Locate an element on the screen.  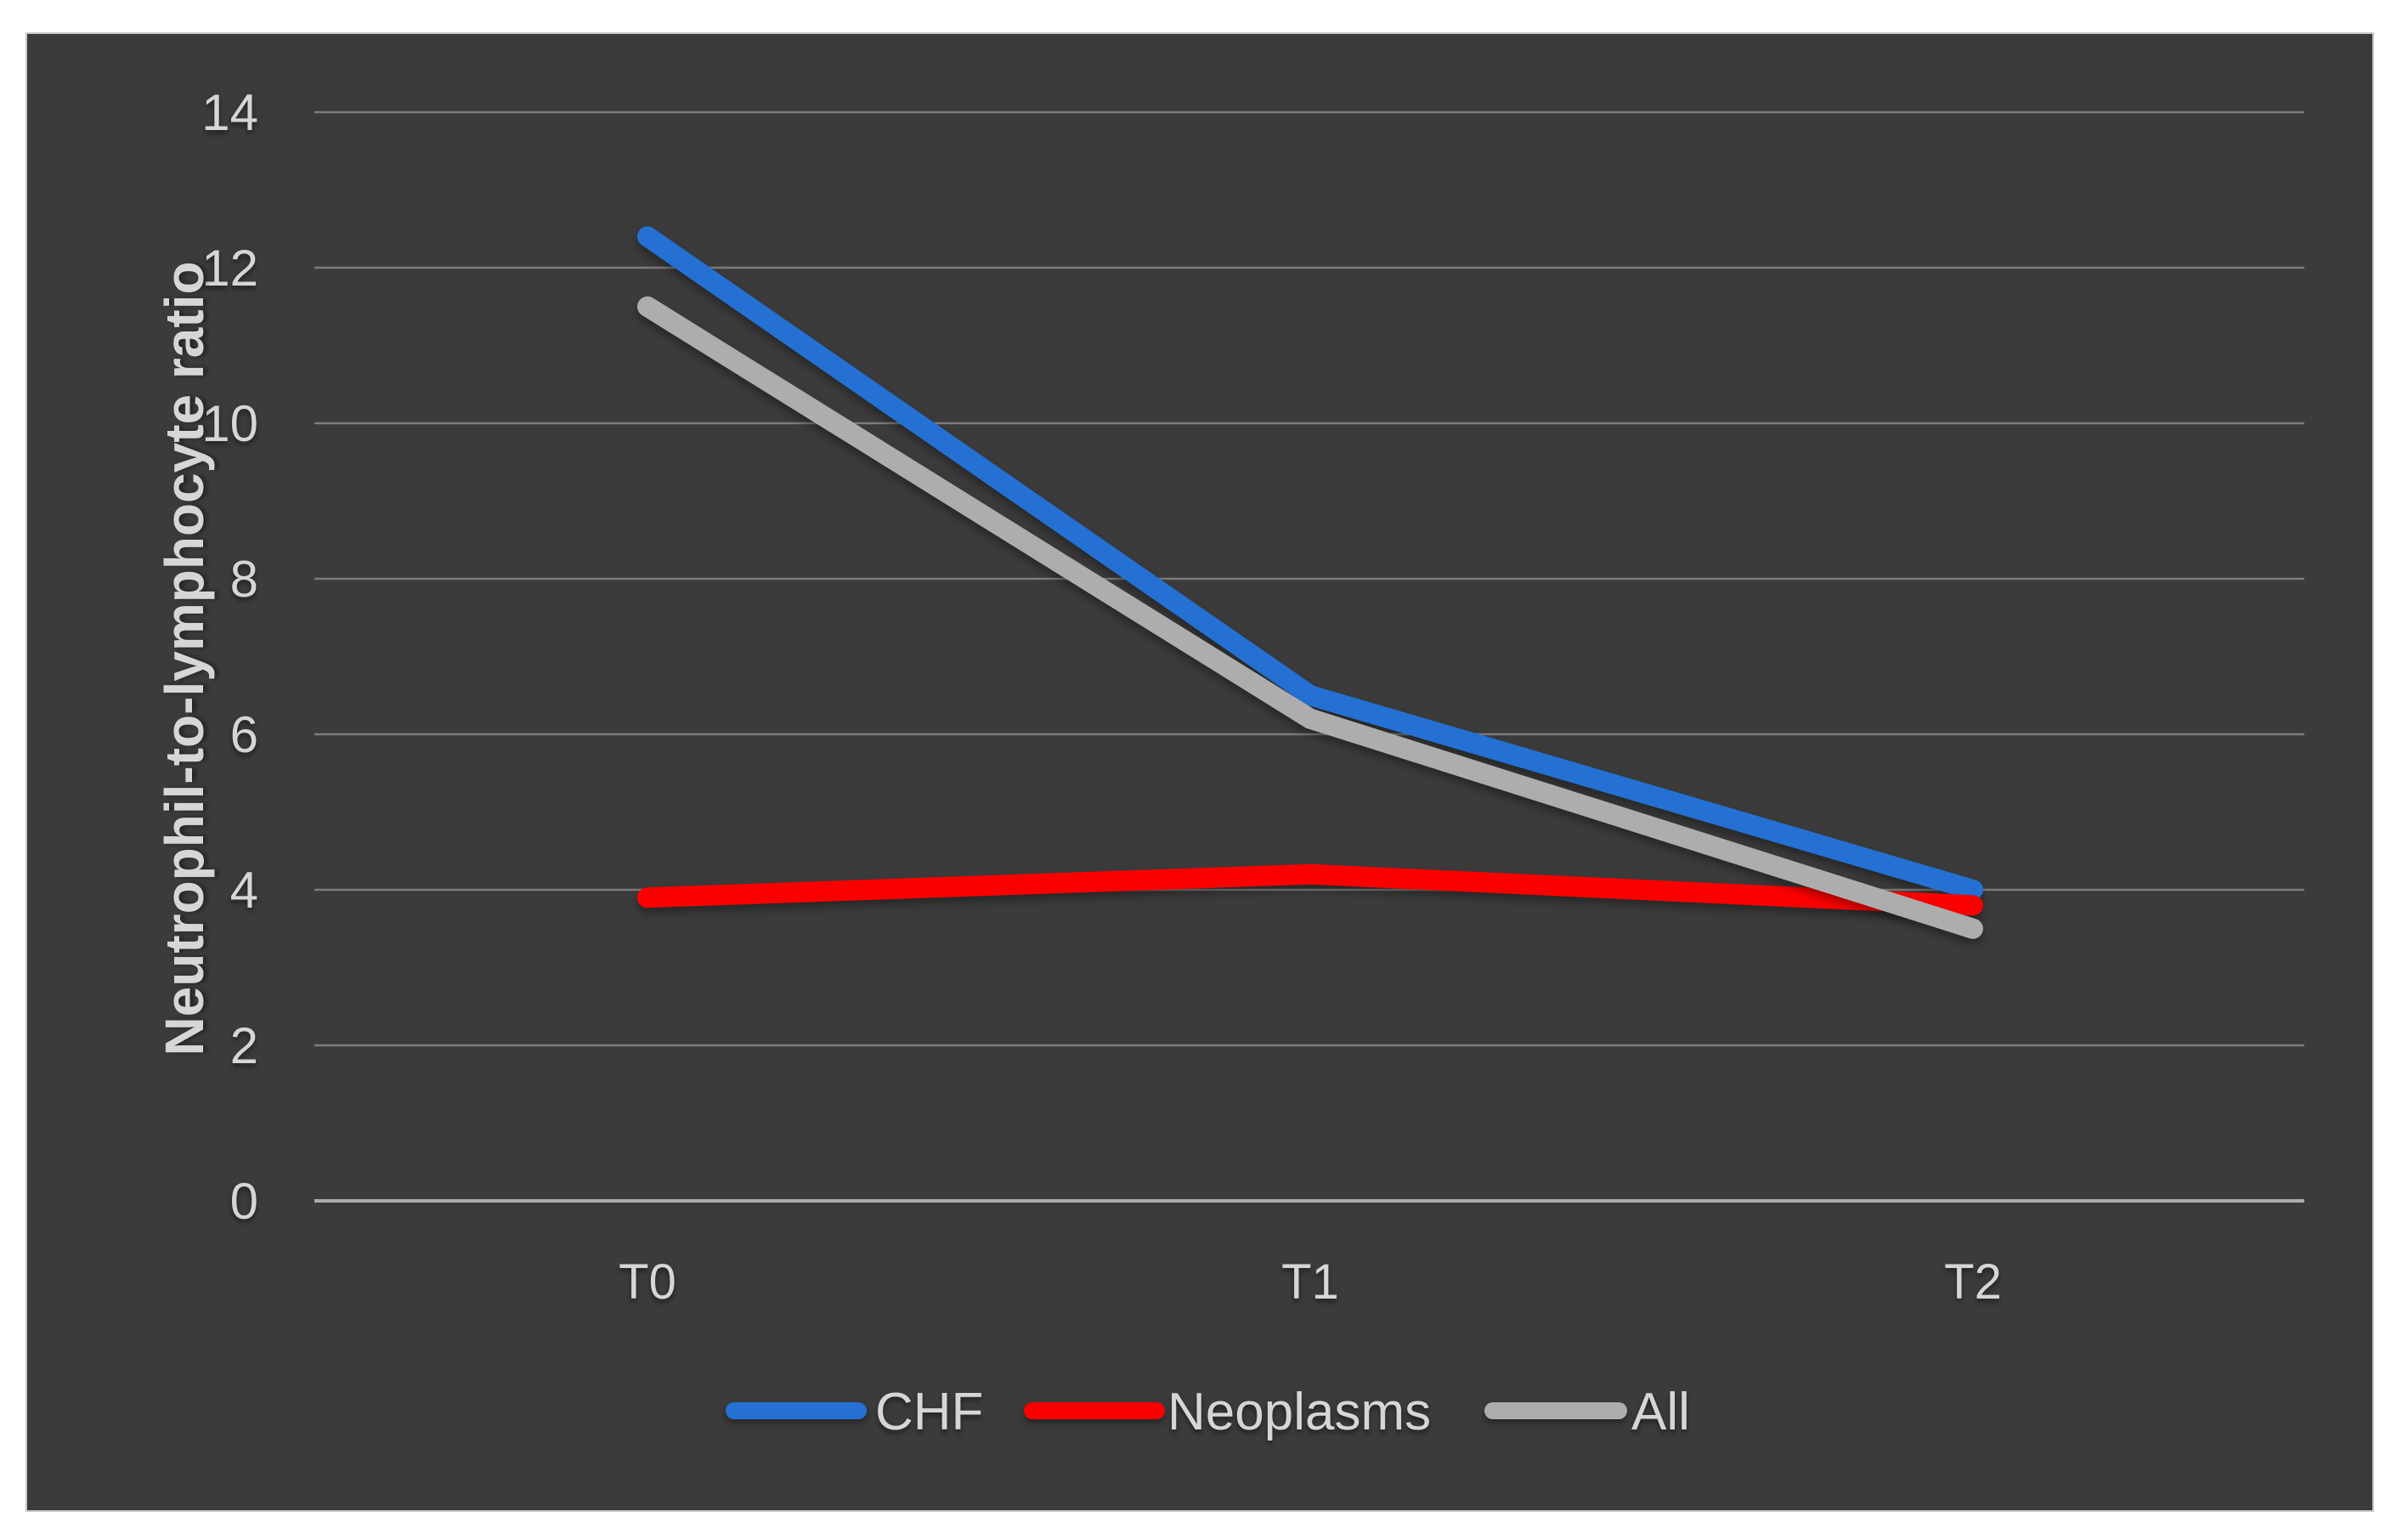
y-tick-label: 4 is located at coordinates (244, 891).